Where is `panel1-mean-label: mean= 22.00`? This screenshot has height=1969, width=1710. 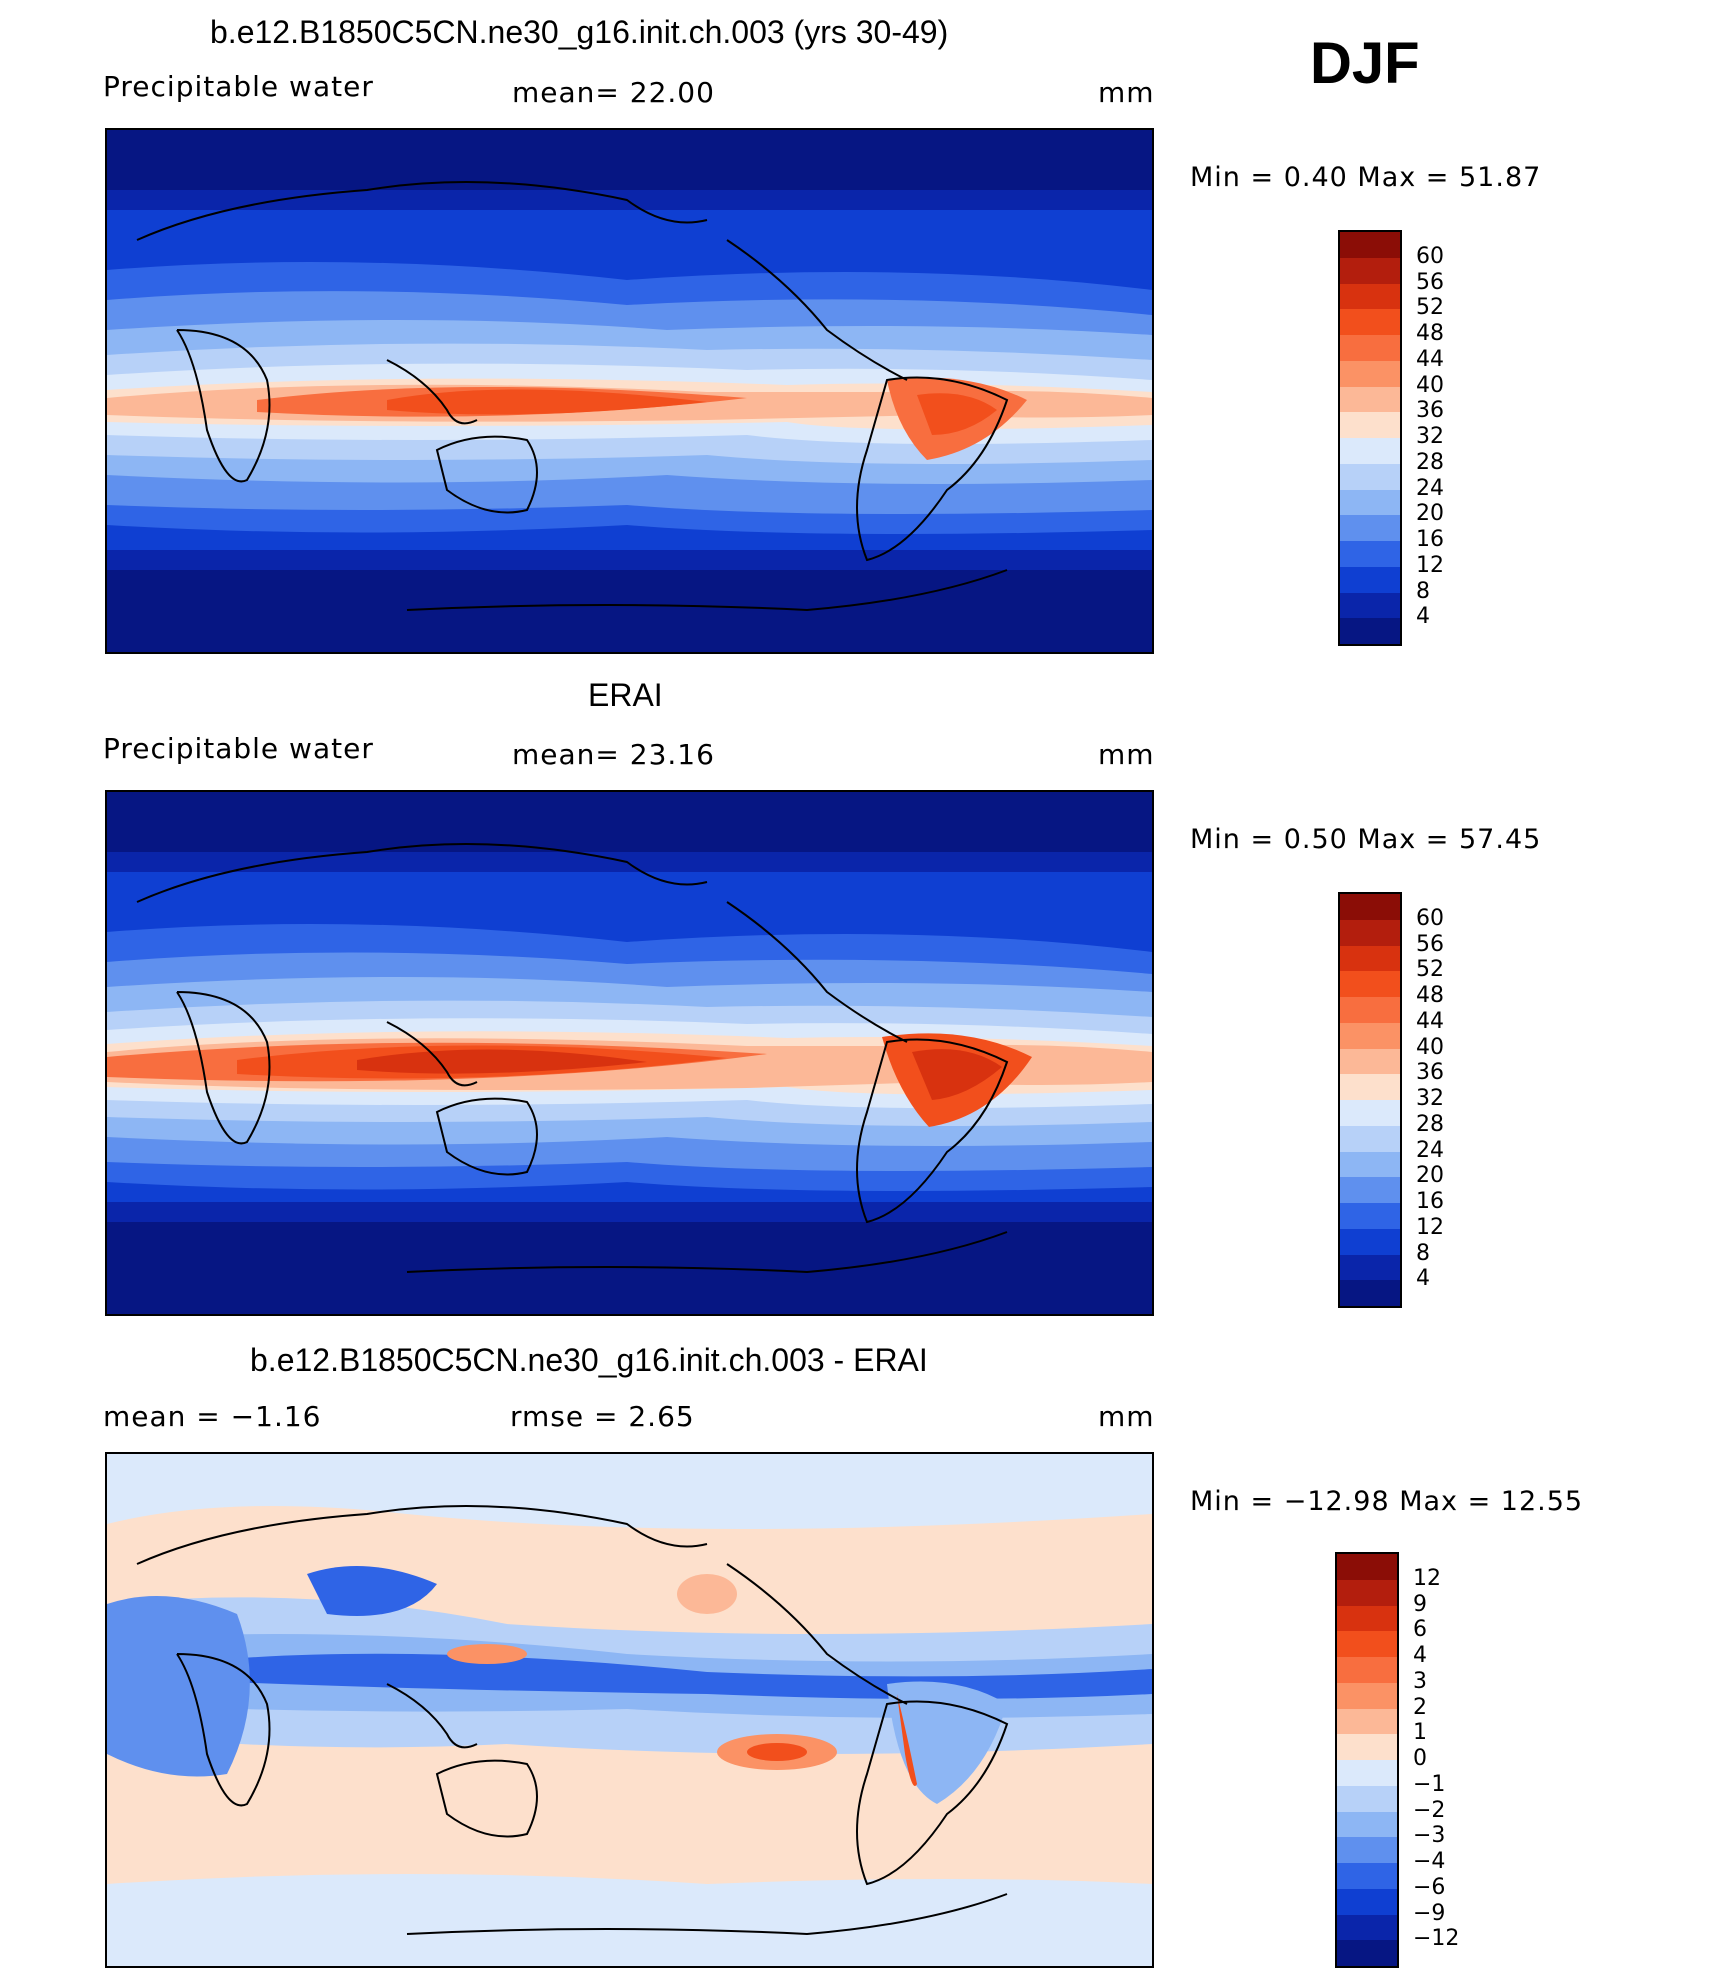
panel1-mean-label: mean= 22.00 is located at coordinates (613, 92).